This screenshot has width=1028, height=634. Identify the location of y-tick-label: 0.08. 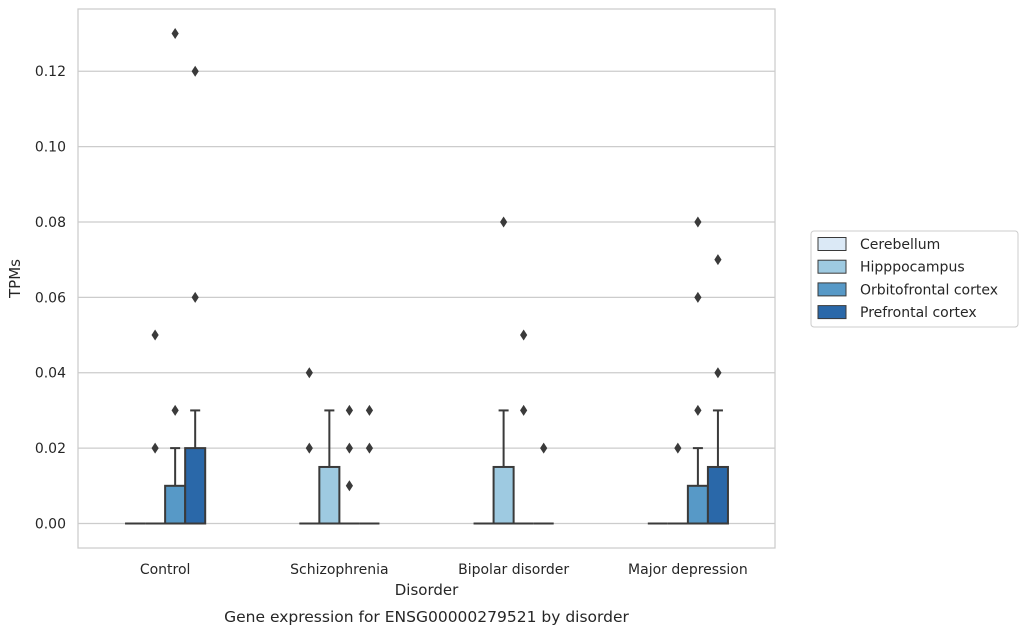
(50, 223).